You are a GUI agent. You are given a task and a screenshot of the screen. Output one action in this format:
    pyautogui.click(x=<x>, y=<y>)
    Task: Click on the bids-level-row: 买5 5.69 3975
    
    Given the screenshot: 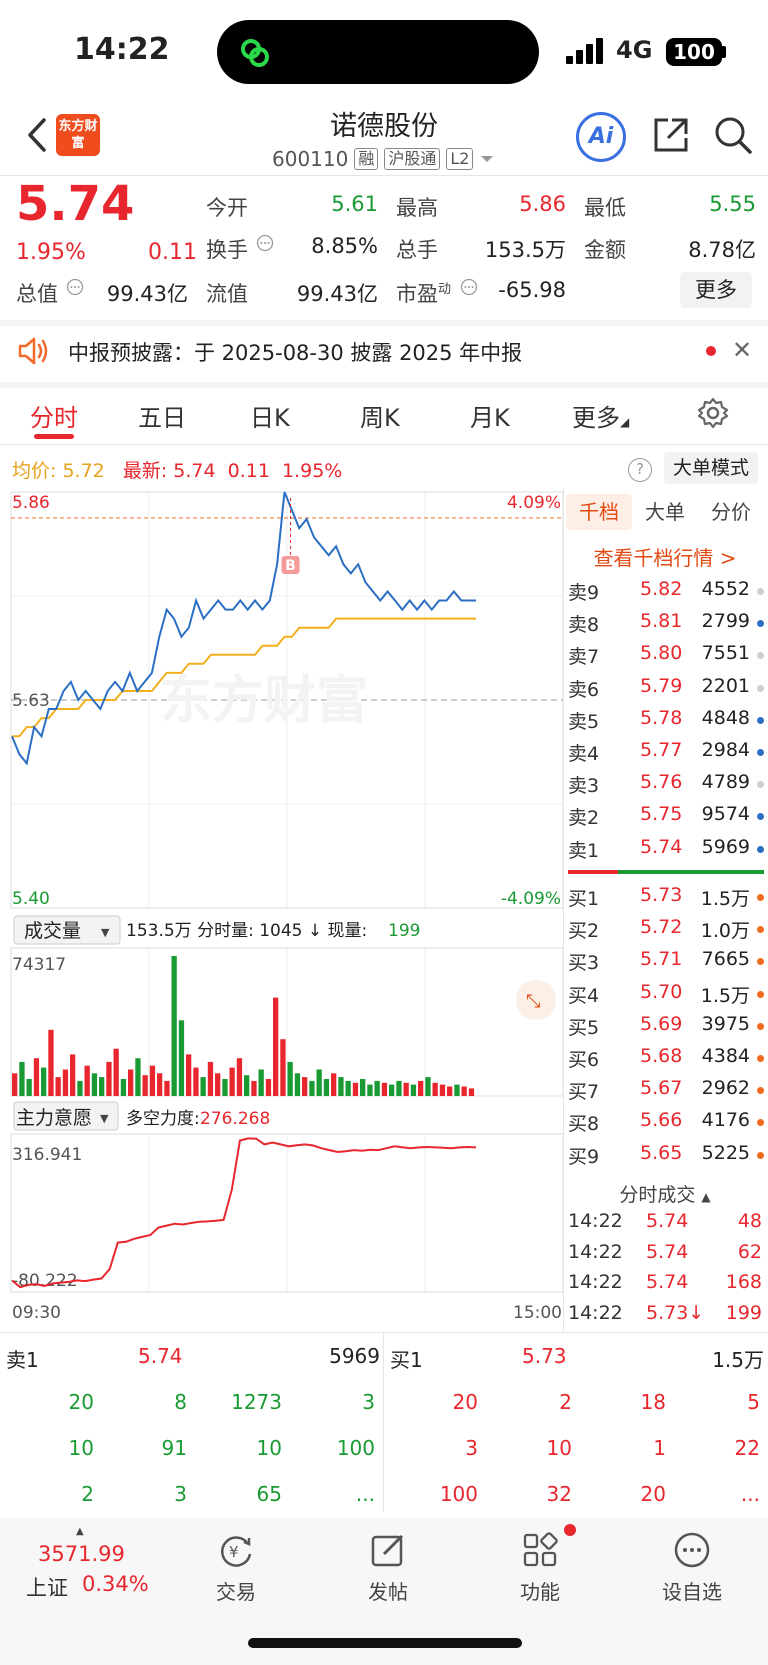 What is the action you would take?
    pyautogui.click(x=665, y=1029)
    